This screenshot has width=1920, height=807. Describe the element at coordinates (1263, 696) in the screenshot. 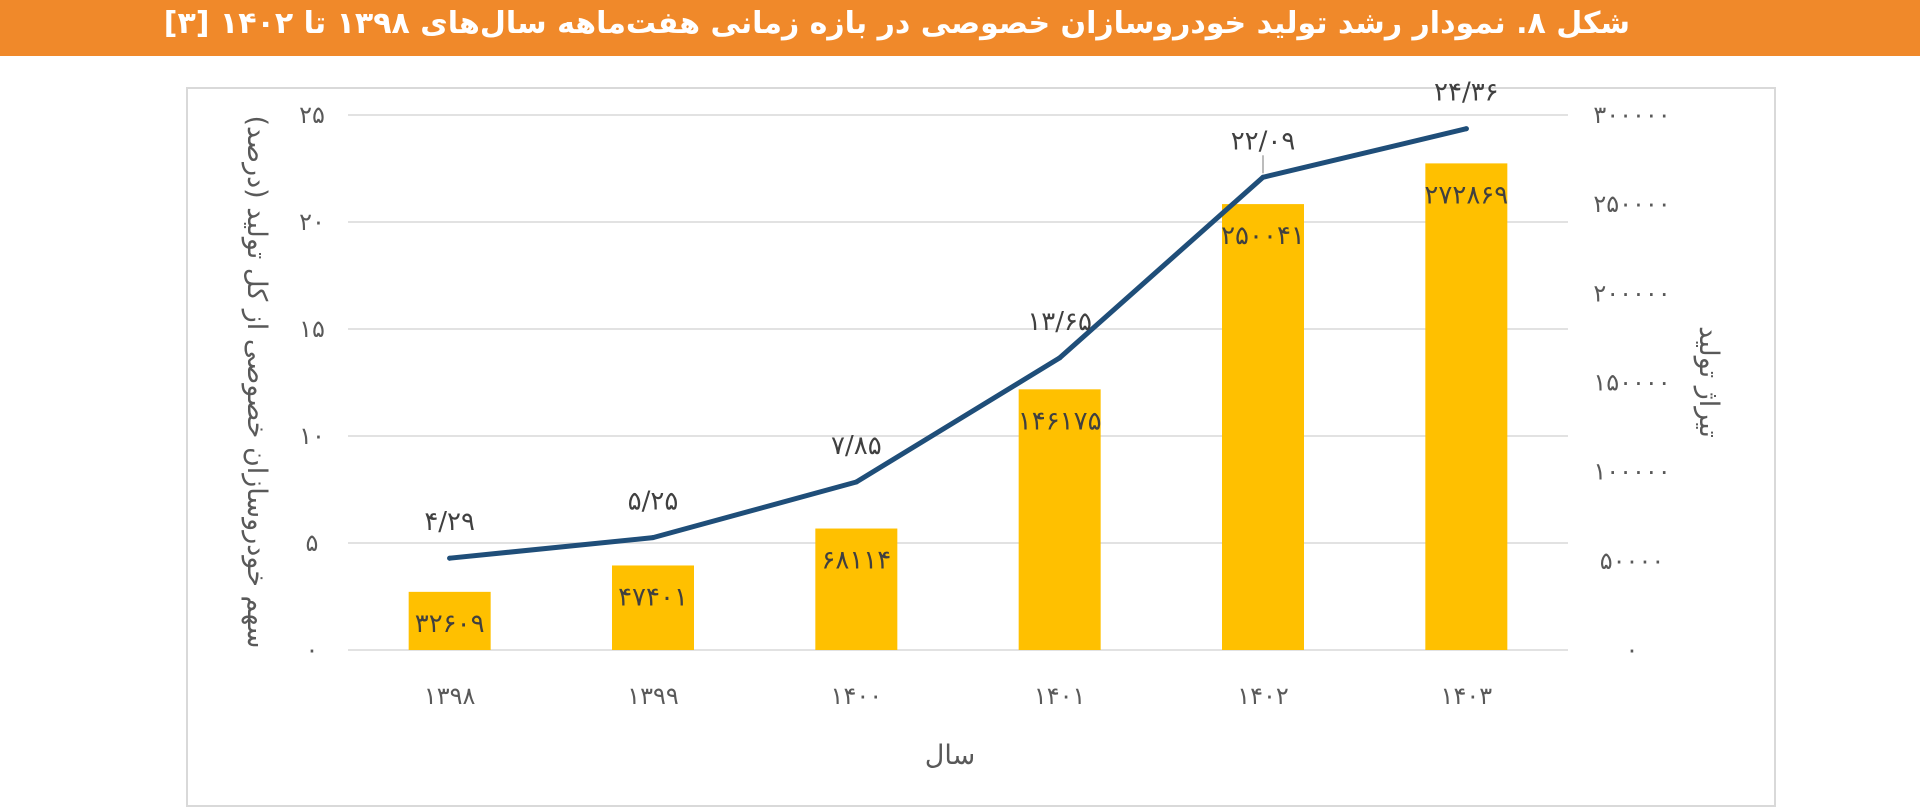

I see `x-axis-tick-label: ۱۴۰۲` at that location.